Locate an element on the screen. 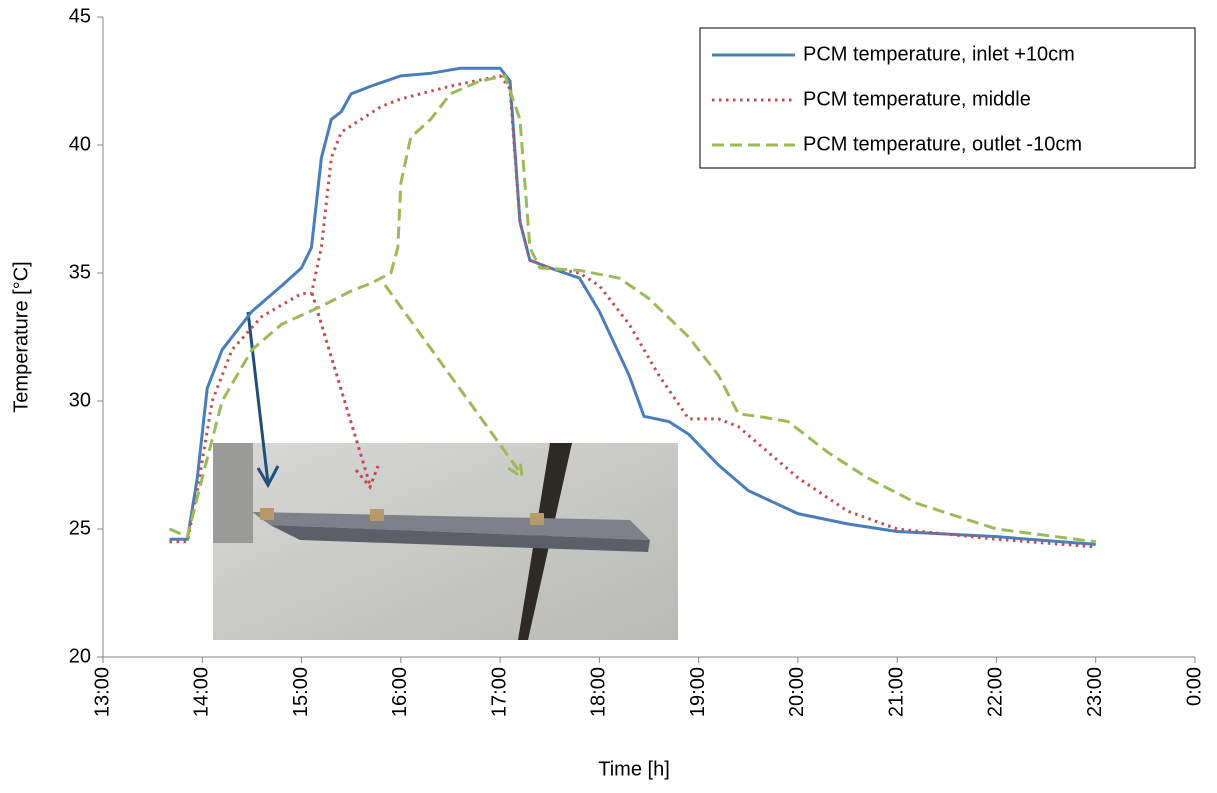  x-tick-label: 15:00 is located at coordinates (301, 692).